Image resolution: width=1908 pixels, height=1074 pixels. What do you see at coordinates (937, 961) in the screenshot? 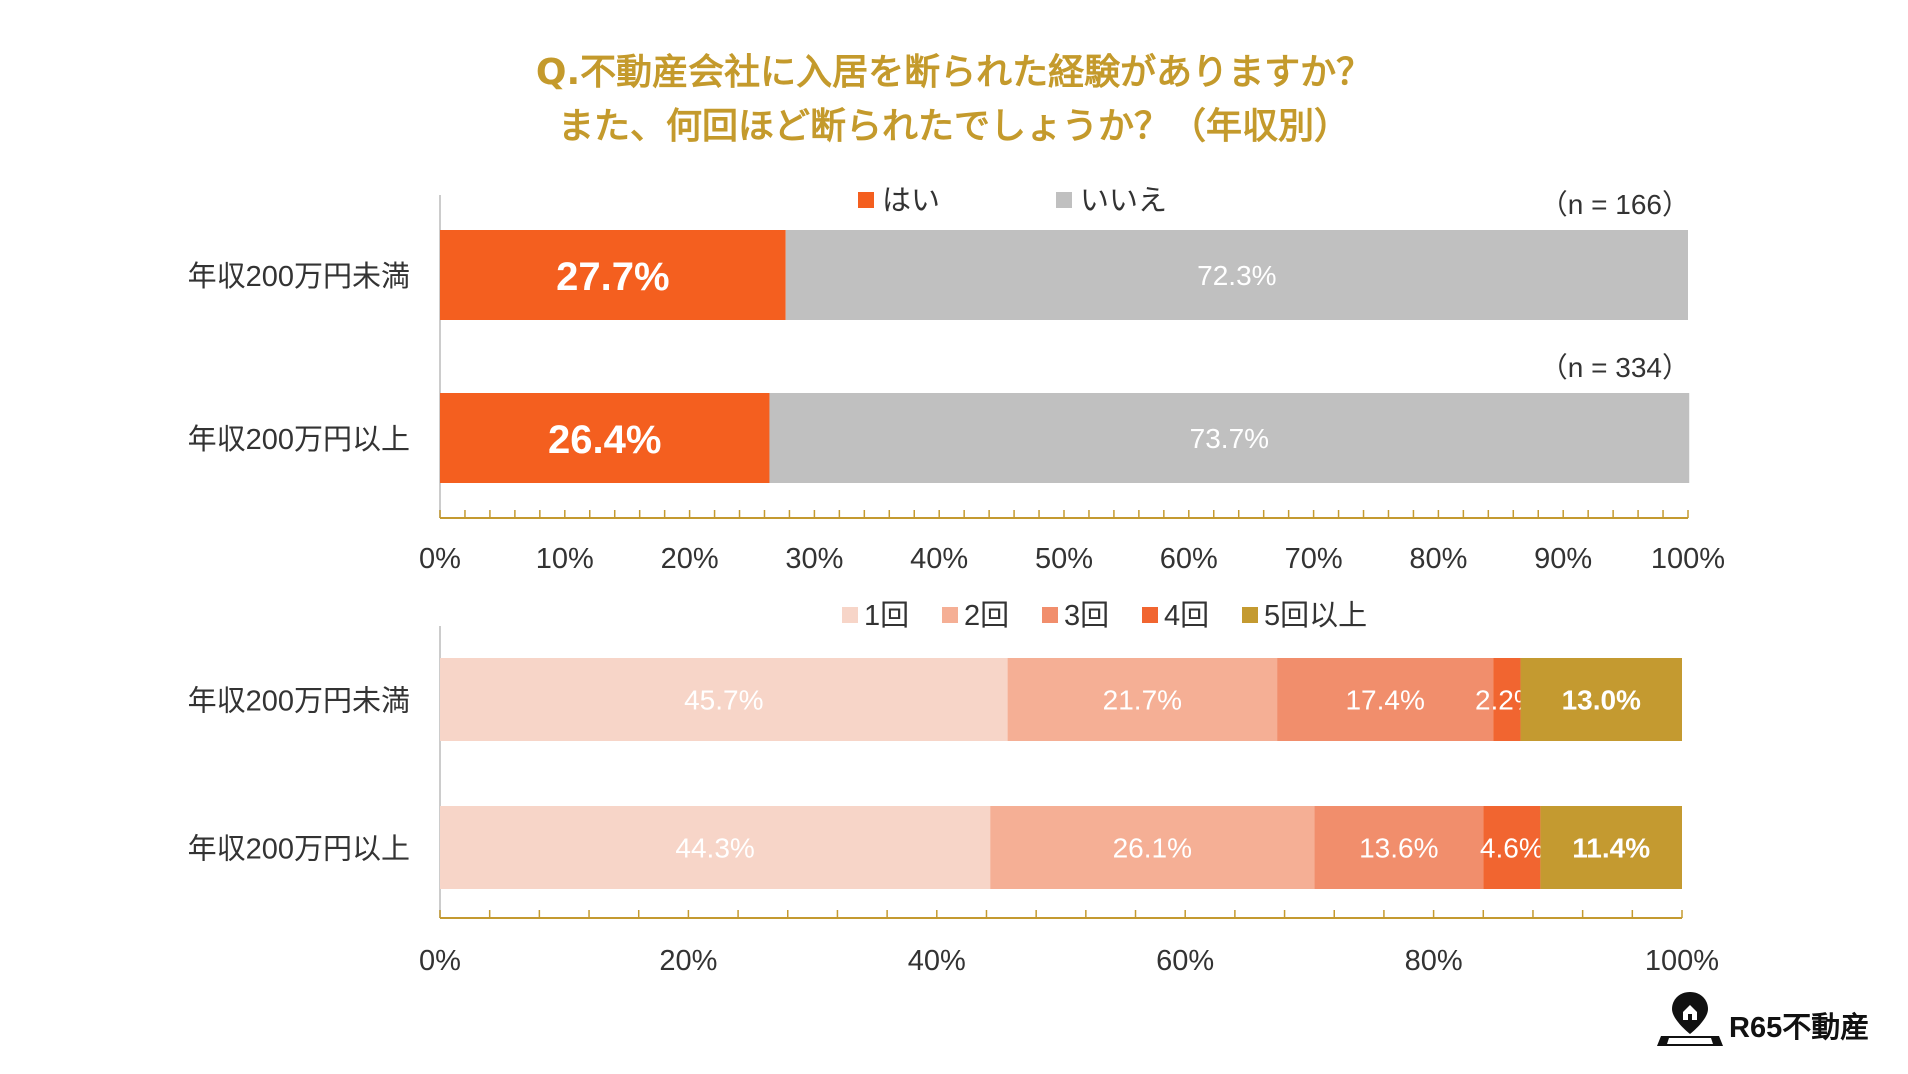
I see `chart2-x-tick-label: 40%` at bounding box center [937, 961].